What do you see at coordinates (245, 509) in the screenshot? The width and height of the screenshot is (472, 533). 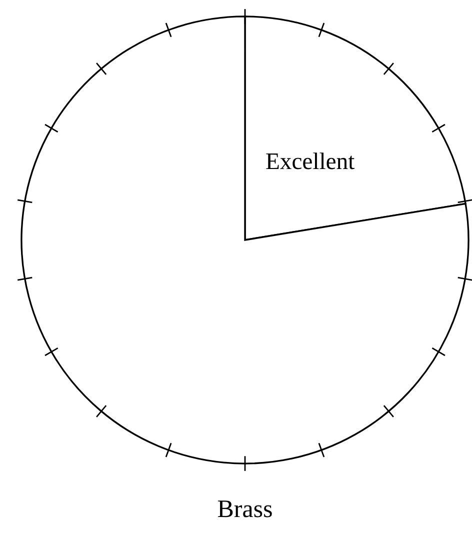 I see `text: Brass` at bounding box center [245, 509].